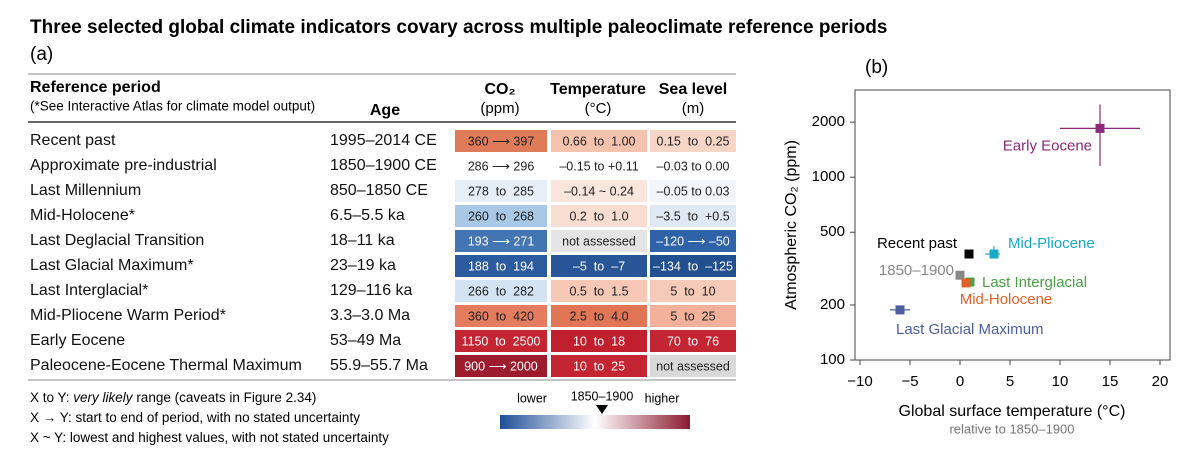  Describe the element at coordinates (383, 140) in the screenshot. I see `age: 1995–2014 CE` at that location.